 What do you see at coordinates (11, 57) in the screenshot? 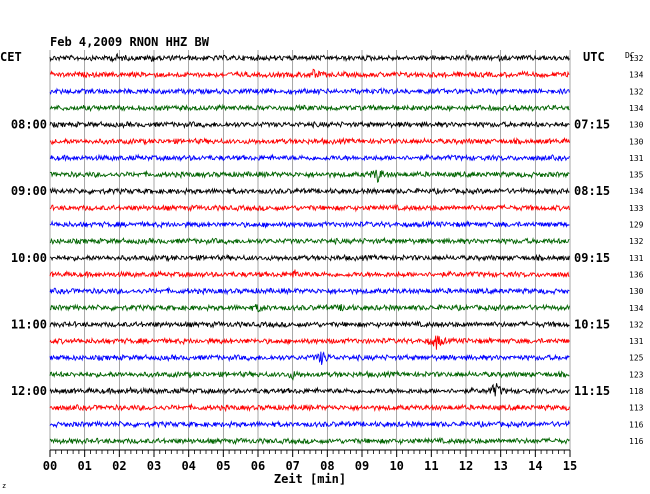
I see `left-axis-label: CET` at bounding box center [11, 57].